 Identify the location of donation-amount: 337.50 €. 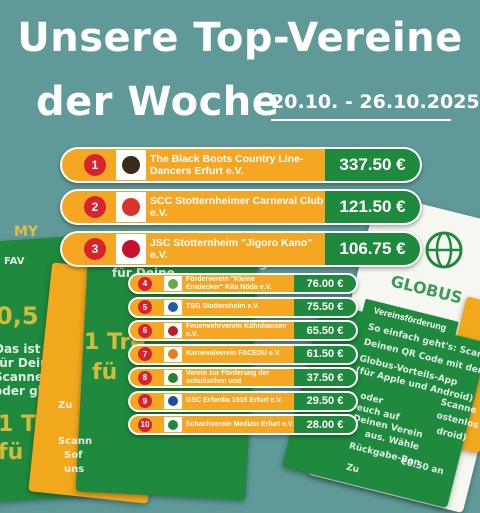
(372, 165).